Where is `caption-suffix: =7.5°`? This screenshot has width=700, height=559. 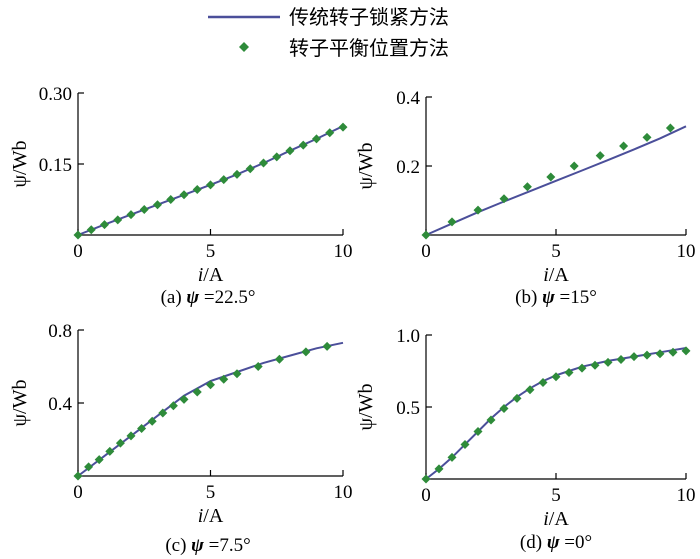 caption-suffix: =7.5° is located at coordinates (227, 545).